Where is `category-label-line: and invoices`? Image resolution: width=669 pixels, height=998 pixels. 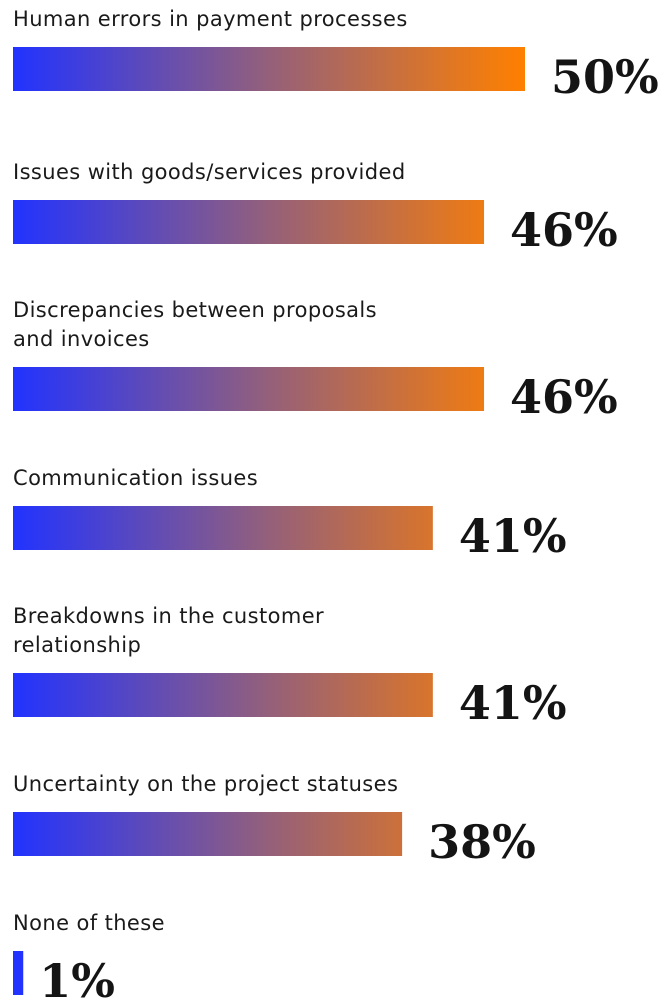
category-label-line: and invoices is located at coordinates (81, 339).